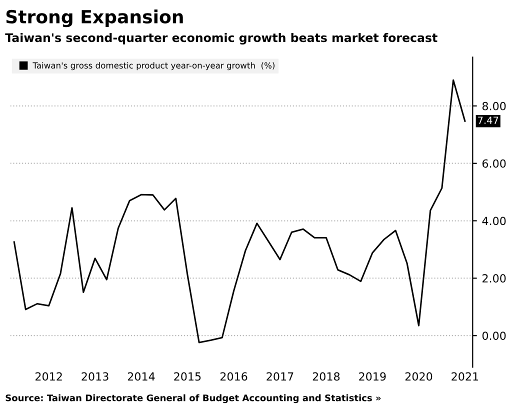 The image size is (511, 408). Describe the element at coordinates (418, 376) in the screenshot. I see `x-tick-label: 2020` at that location.